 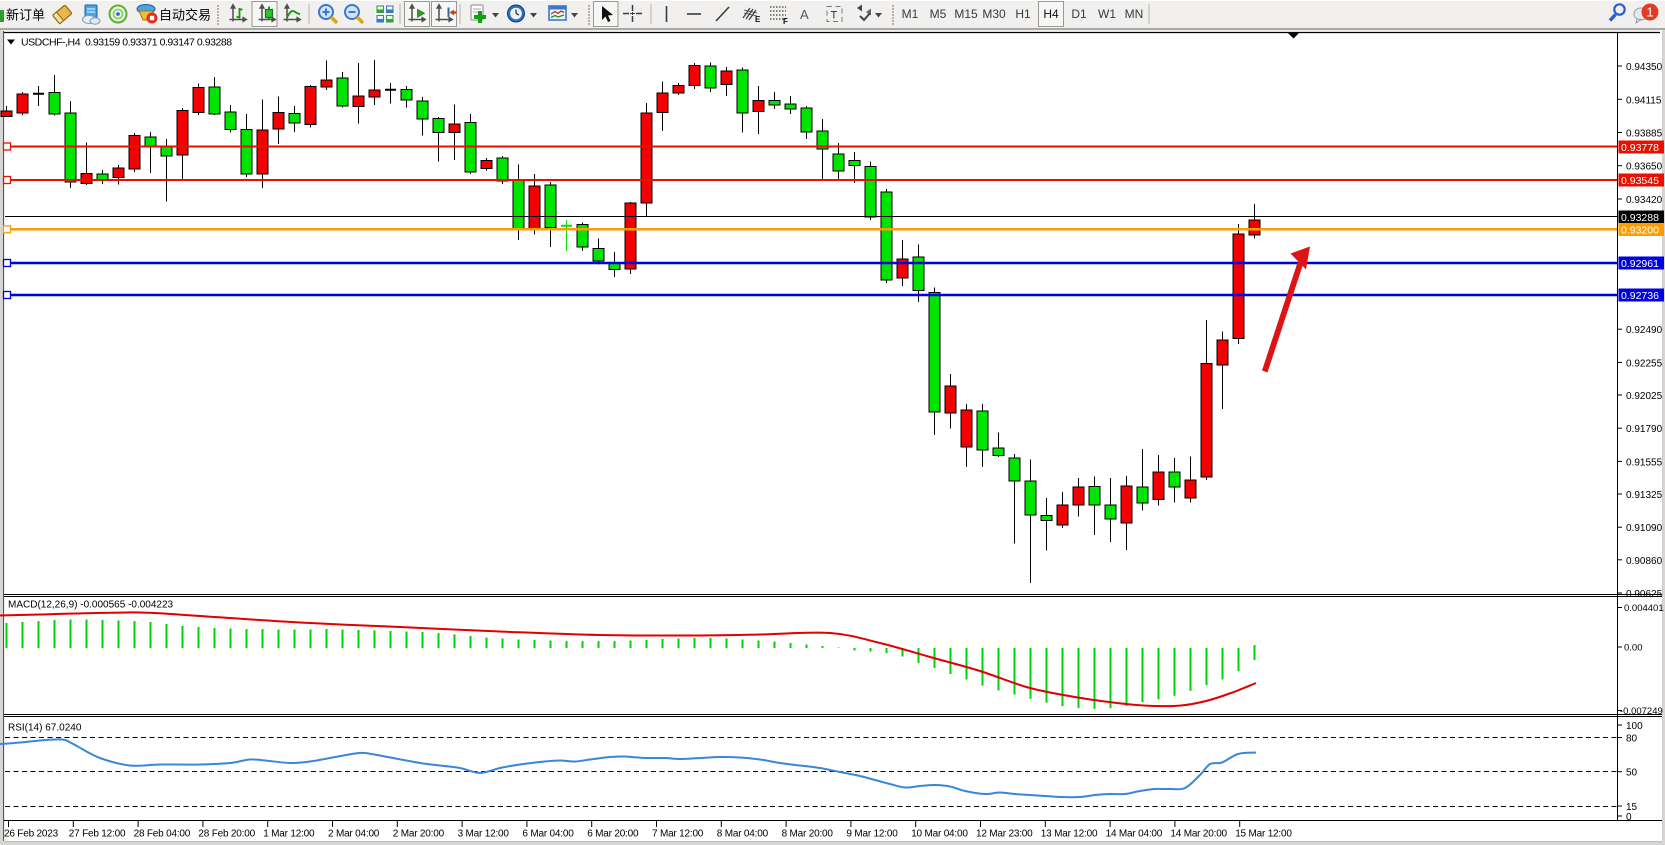 I want to click on svg-text: T, so click(x=834, y=16).